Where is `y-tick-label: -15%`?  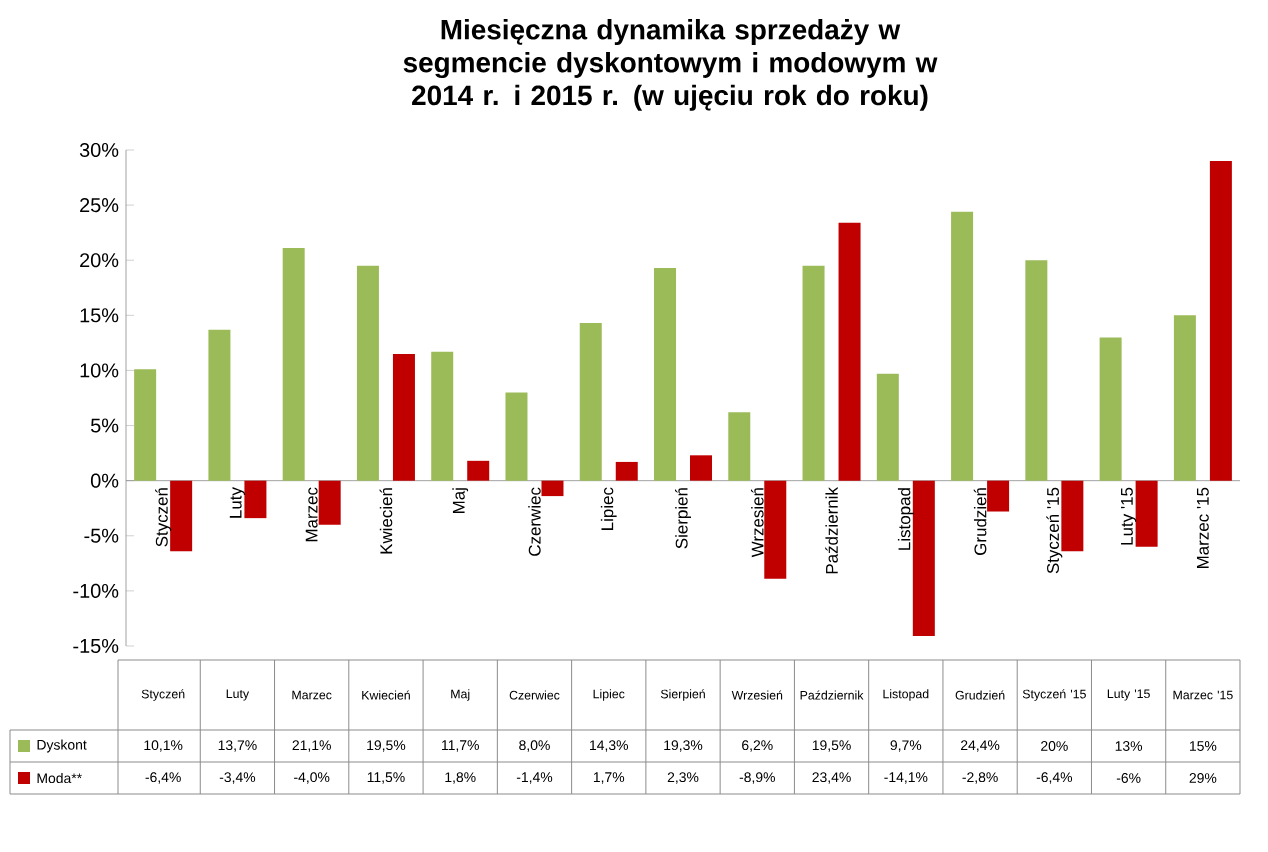
y-tick-label: -15% is located at coordinates (96, 645).